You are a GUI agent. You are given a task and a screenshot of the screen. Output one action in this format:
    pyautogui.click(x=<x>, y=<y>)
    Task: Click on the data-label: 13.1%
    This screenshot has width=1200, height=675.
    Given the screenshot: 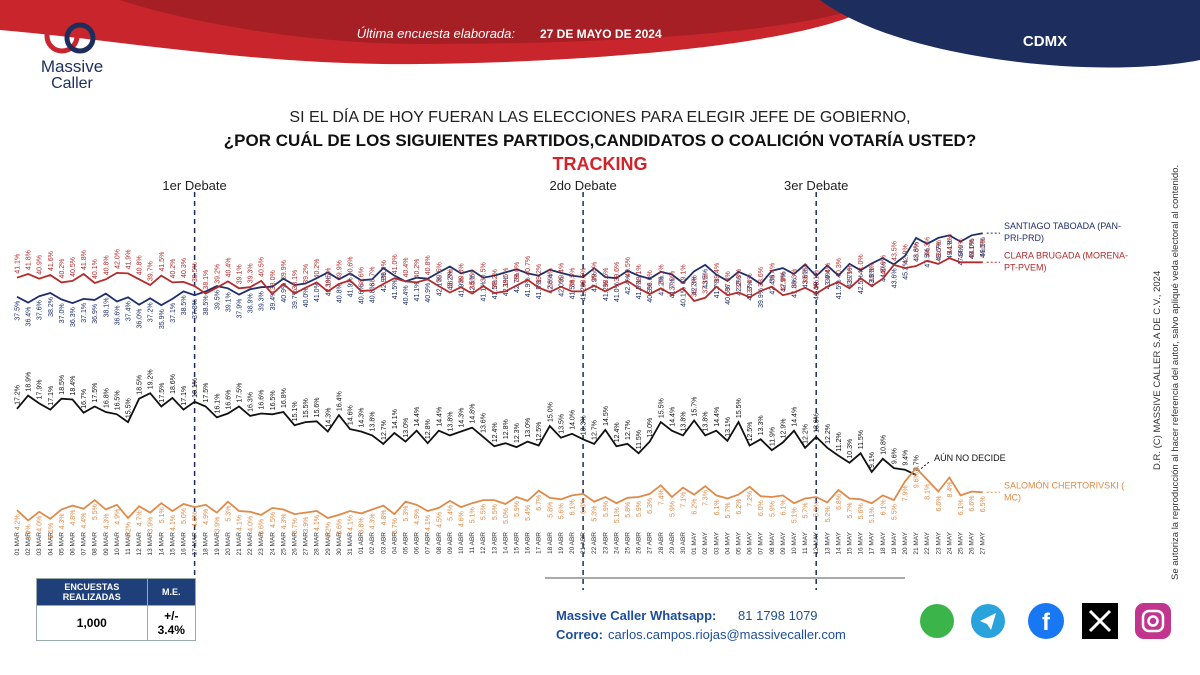 What is the action you would take?
    pyautogui.click(x=728, y=427)
    